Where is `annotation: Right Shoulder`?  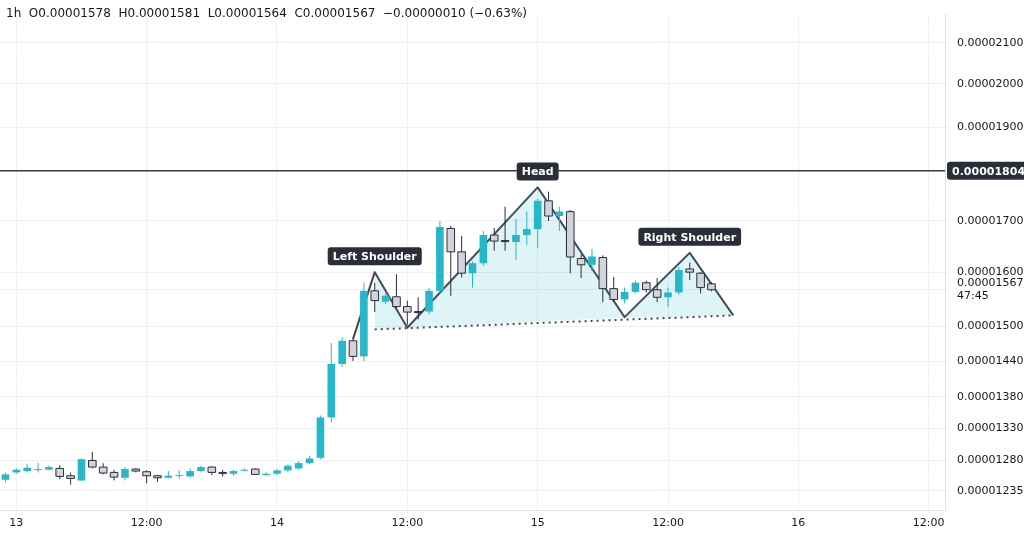
annotation: Right Shoulder is located at coordinates (690, 237).